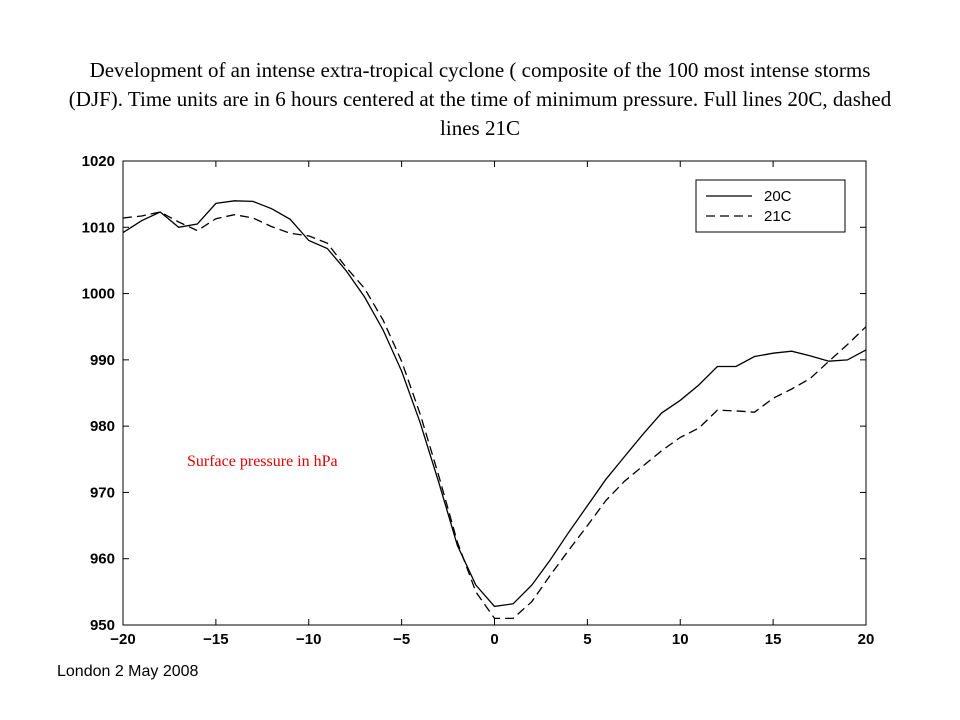 The image size is (960, 720). What do you see at coordinates (98, 161) in the screenshot?
I see `y-tick-label: 1020` at bounding box center [98, 161].